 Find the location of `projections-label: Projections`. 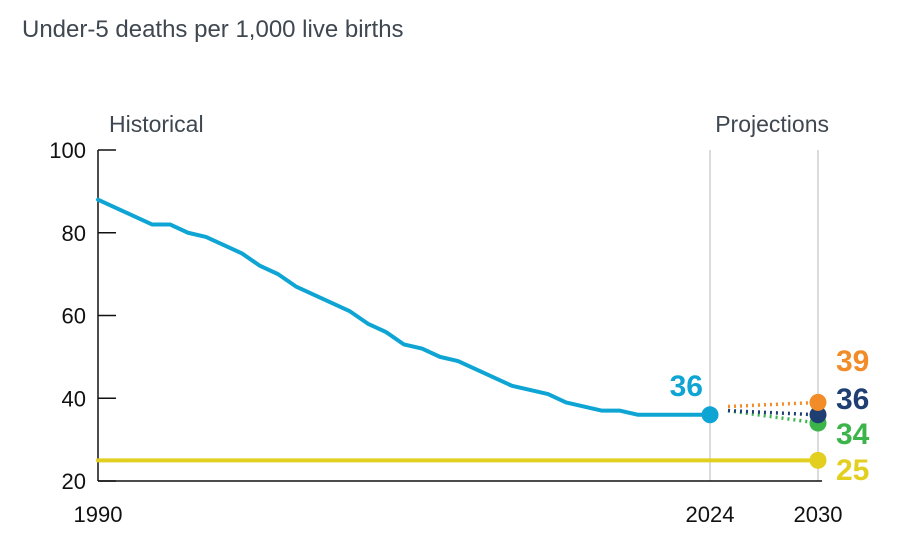

projections-label: Projections is located at coordinates (772, 124).